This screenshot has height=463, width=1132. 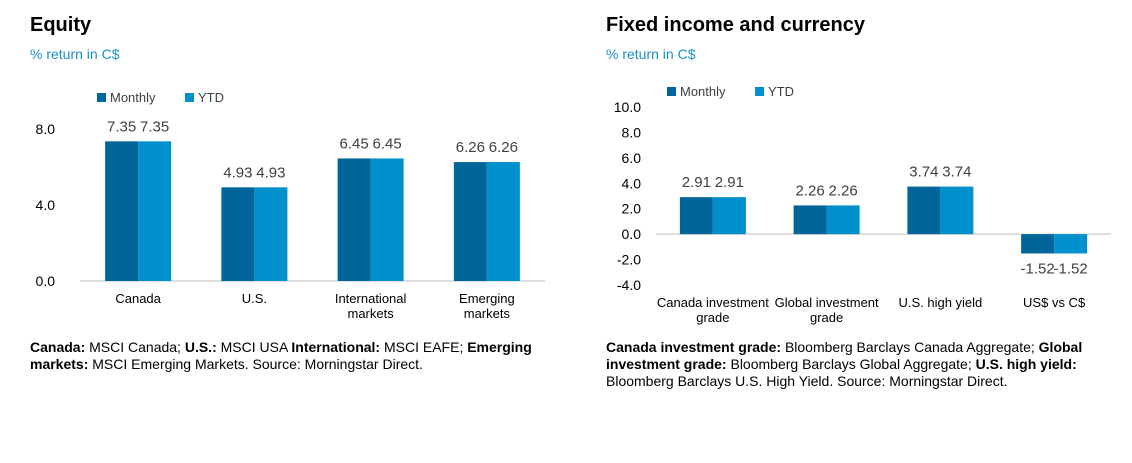 What do you see at coordinates (254, 298) in the screenshot?
I see `category-label: U.S.` at bounding box center [254, 298].